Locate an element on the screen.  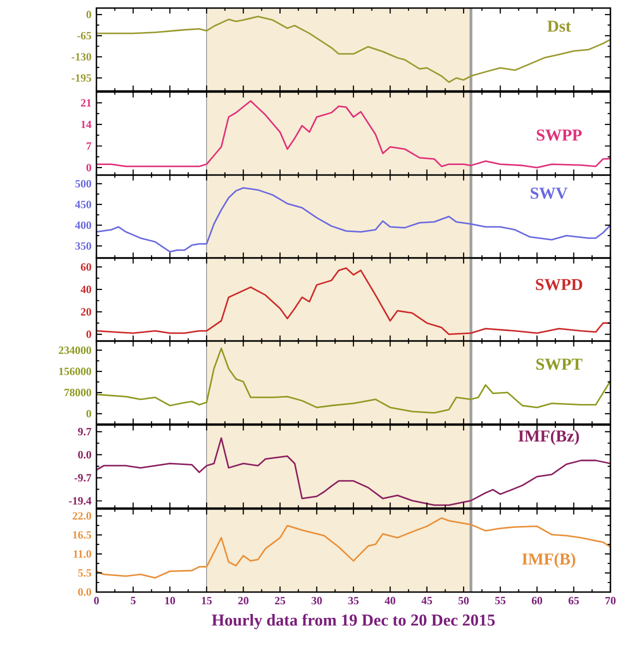
y-tick-label: 234000 is located at coordinates (74, 350).